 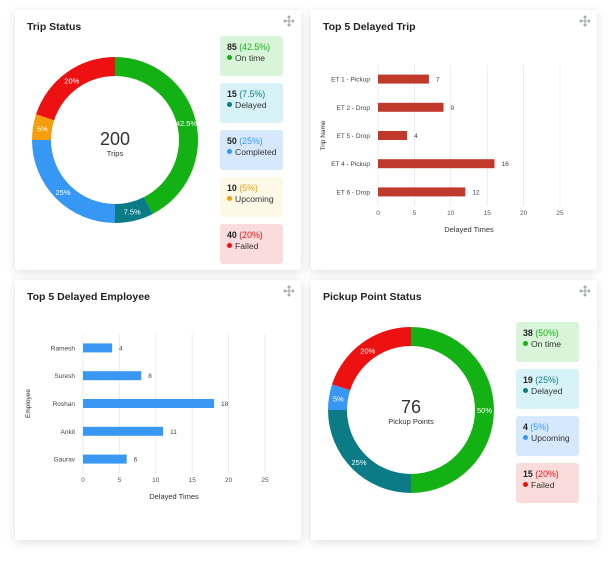 I want to click on value-label: 16, so click(x=505, y=164).